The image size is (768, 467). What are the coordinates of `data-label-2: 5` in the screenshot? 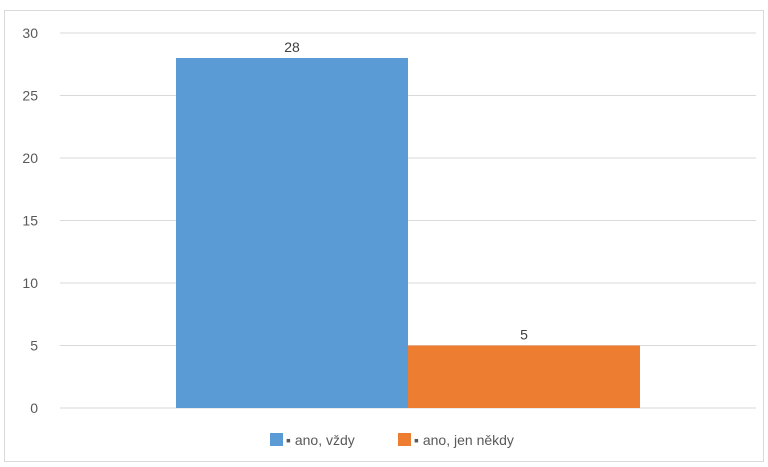 It's located at (524, 335).